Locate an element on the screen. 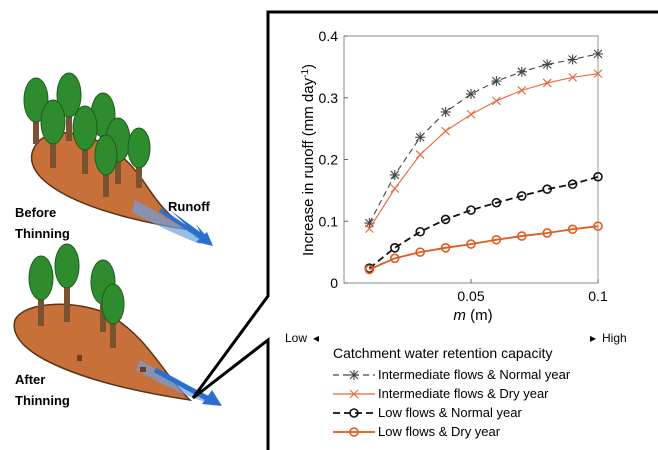 The height and width of the screenshot is (450, 658). legend-entry: Intermediate flows & Normal year is located at coordinates (452, 374).